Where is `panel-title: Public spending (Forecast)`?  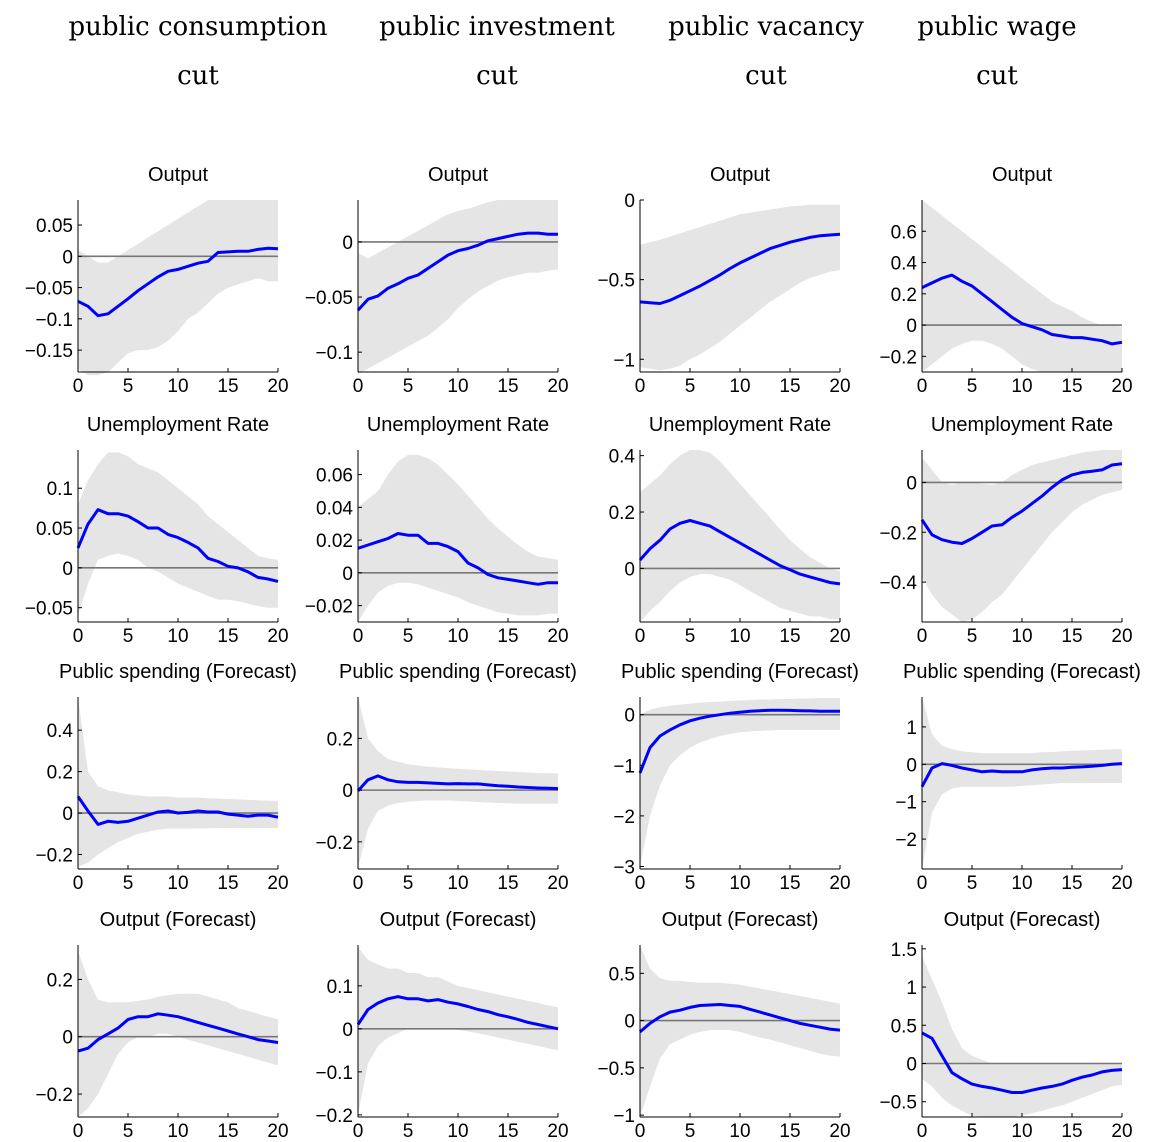 panel-title: Public spending (Forecast) is located at coordinates (178, 672).